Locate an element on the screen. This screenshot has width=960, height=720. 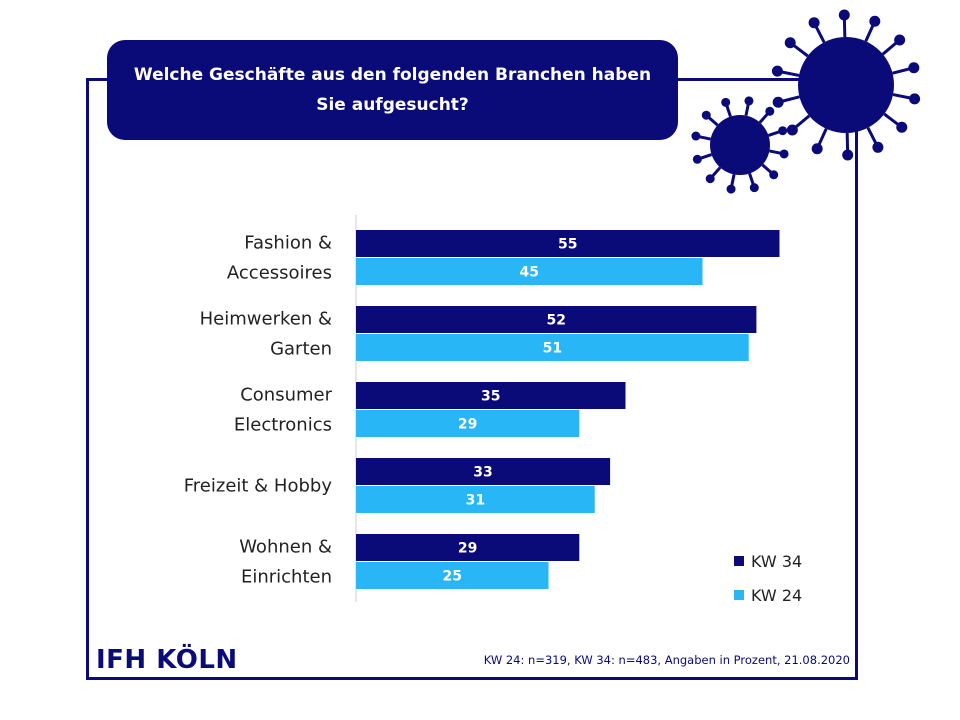
data-label-kw24-4: 25 is located at coordinates (452, 577).